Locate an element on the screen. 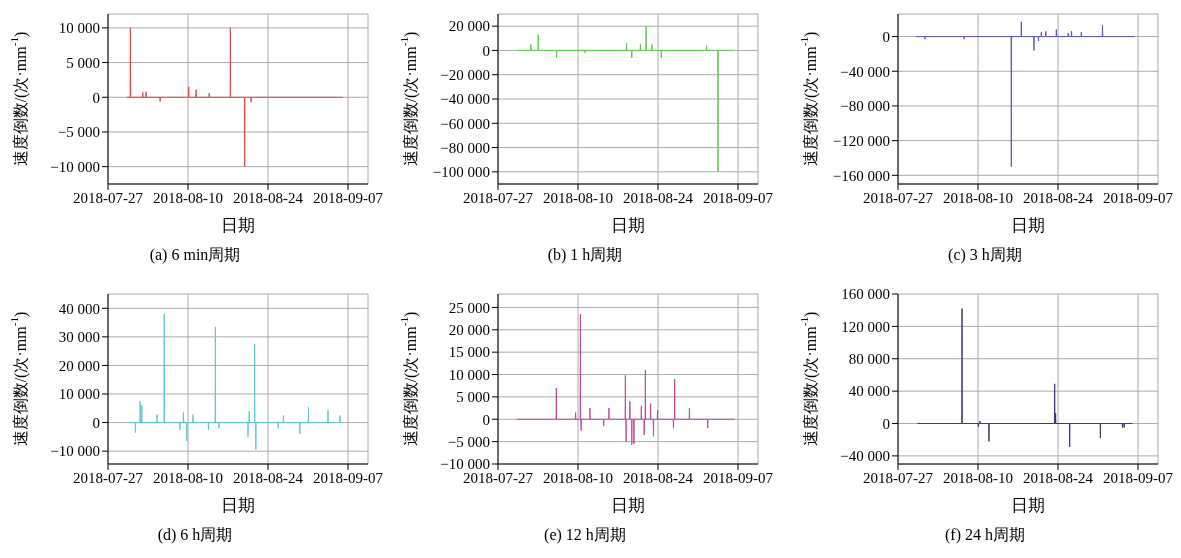  text: (d) 6 h周期 is located at coordinates (195, 535).